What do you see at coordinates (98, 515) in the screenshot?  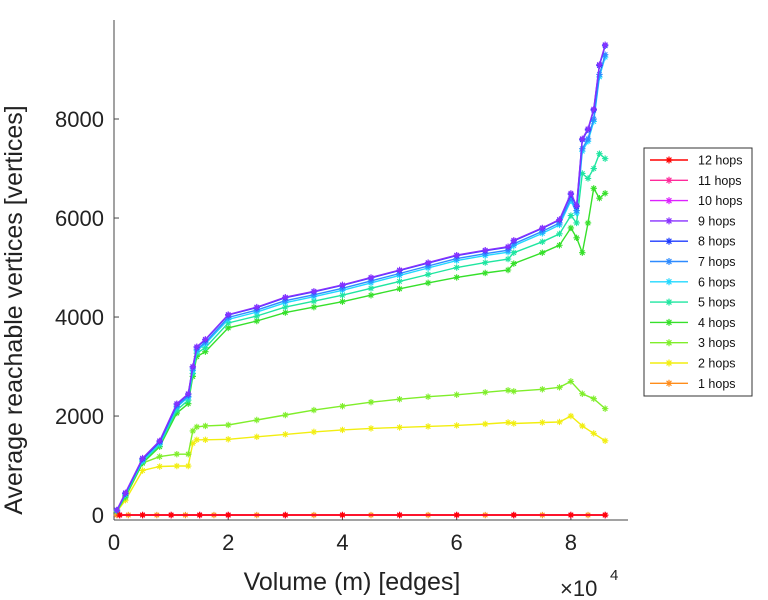 I see `y-tick-label: 0` at bounding box center [98, 515].